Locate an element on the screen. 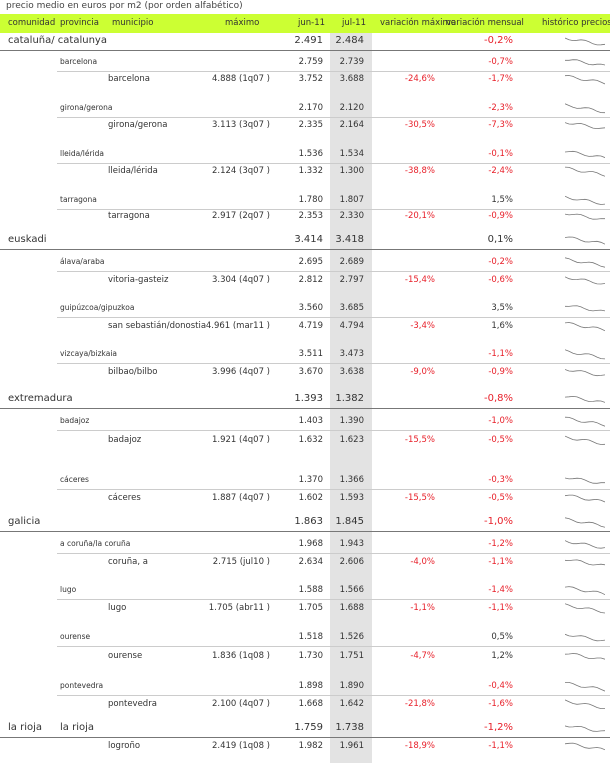 The width and height of the screenshot is (610, 763). cell-jul: 1.961 is located at coordinates (351, 746).